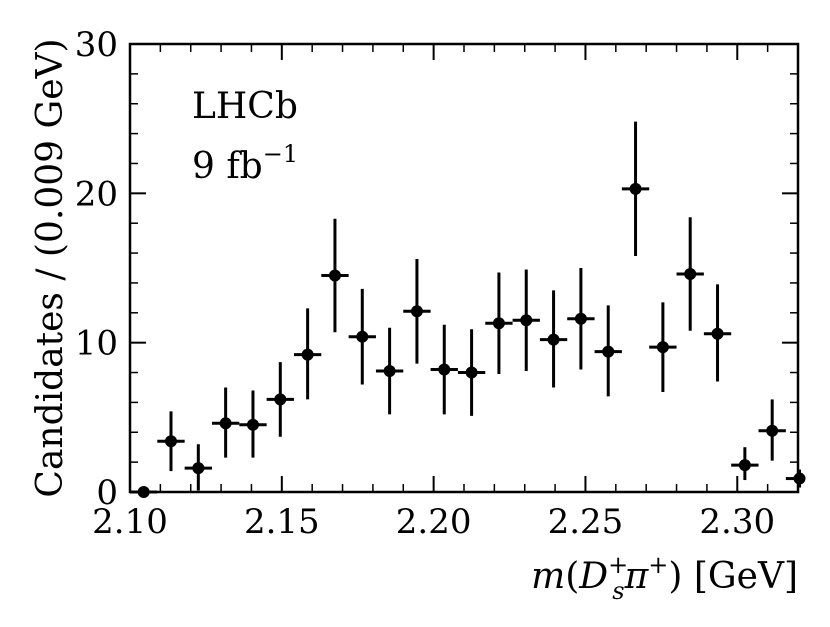  What do you see at coordinates (96, 344) in the screenshot?
I see `y-tick-label: 10` at bounding box center [96, 344].